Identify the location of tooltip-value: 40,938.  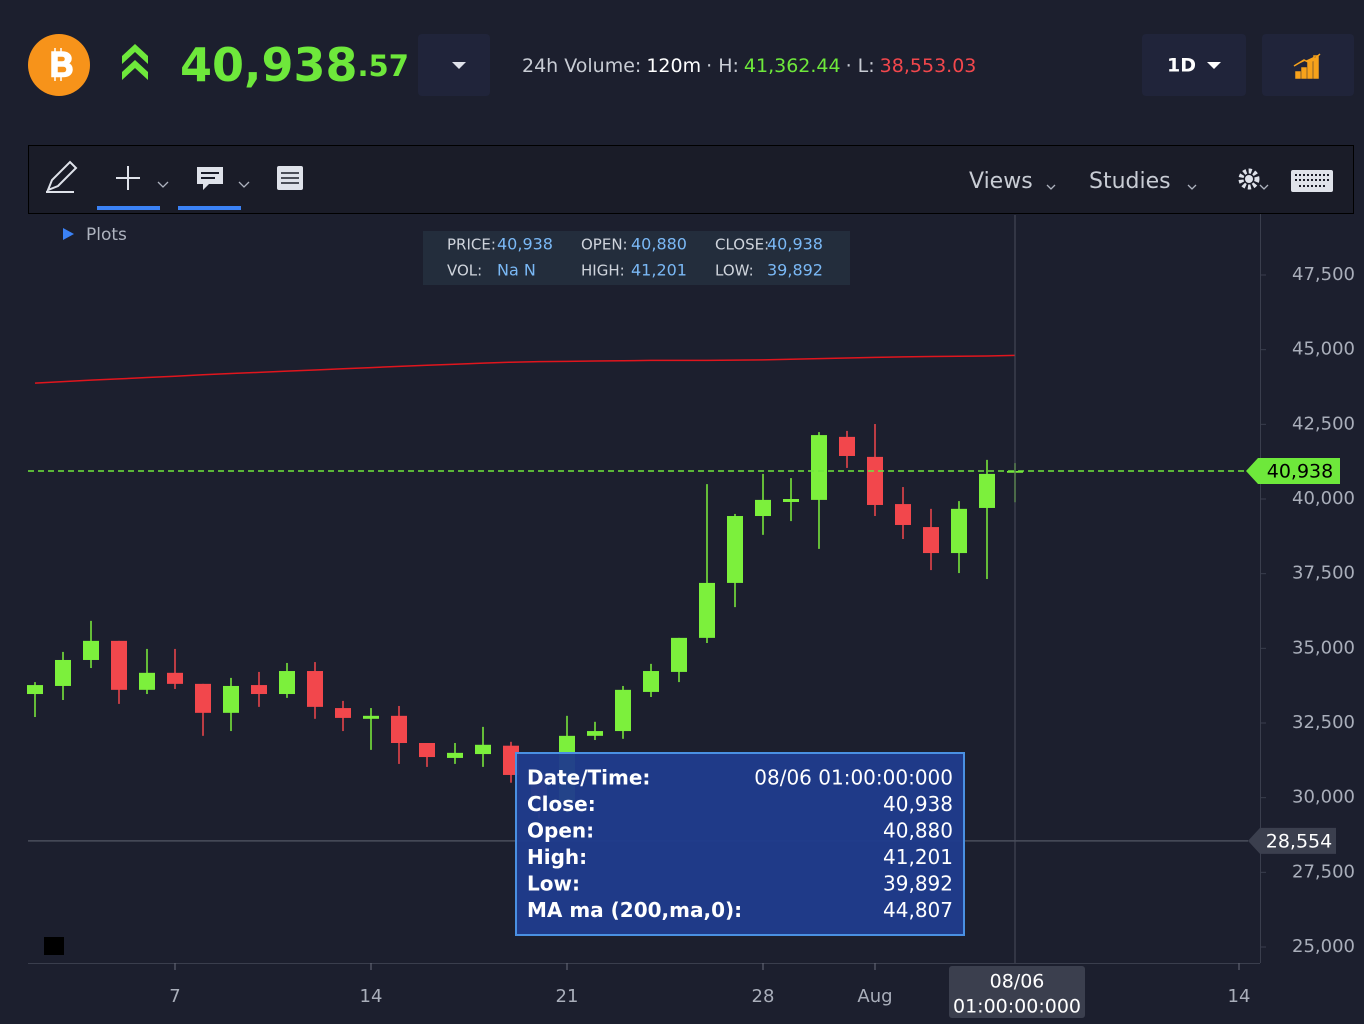
(918, 804).